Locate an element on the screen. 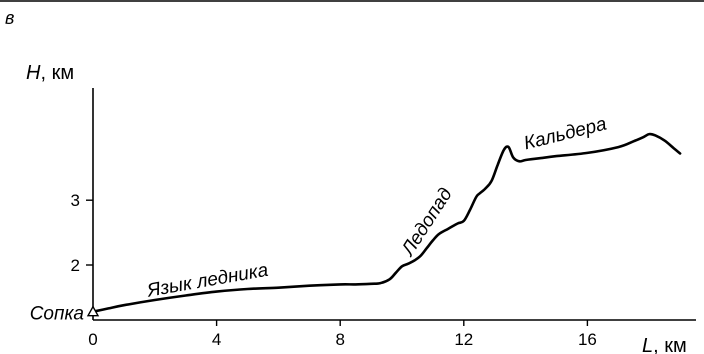 The width and height of the screenshot is (704, 354). sopka-marker-label: Сопка is located at coordinates (57, 314).